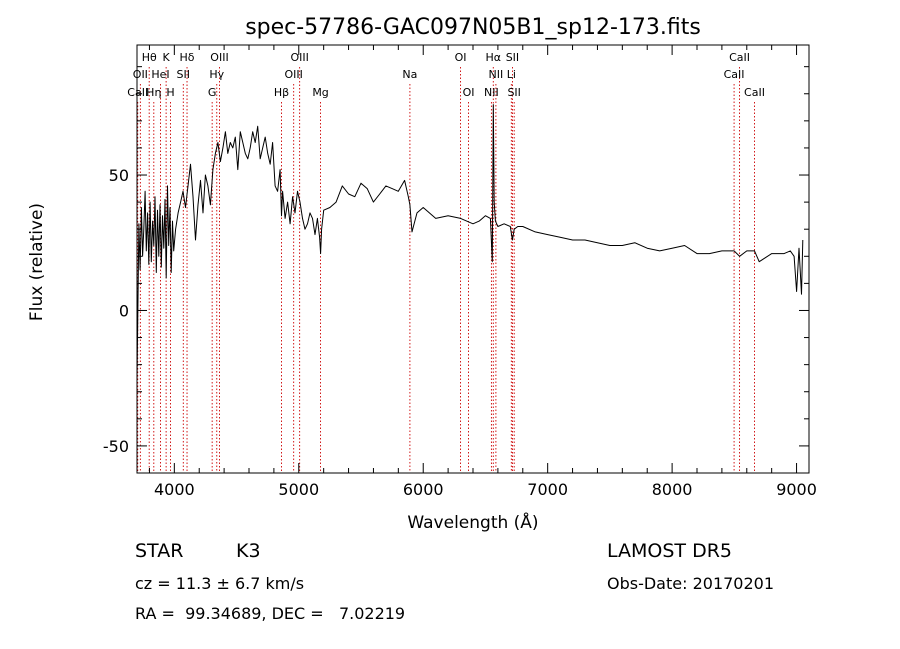 This screenshot has width=900, height=649. Describe the element at coordinates (119, 175) in the screenshot. I see `y-tick-label-2: 50` at that location.